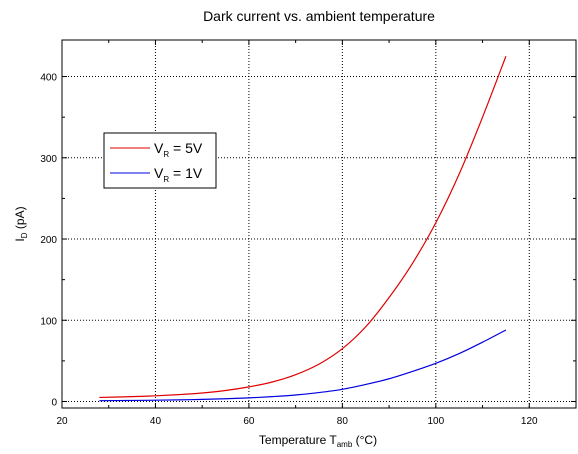 The width and height of the screenshot is (578, 454). I want to click on y-tick-label: 100, so click(48, 321).